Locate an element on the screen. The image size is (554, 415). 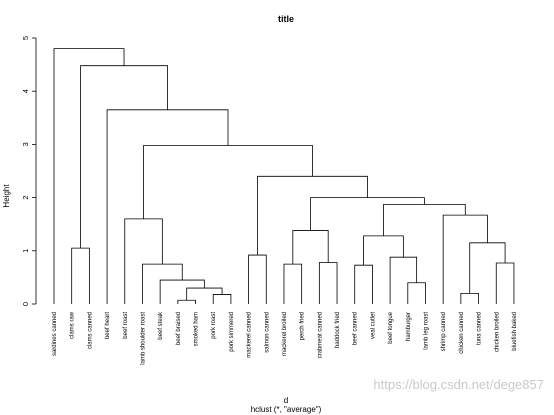
leaf-label: veal cutlet is located at coordinates (373, 325).